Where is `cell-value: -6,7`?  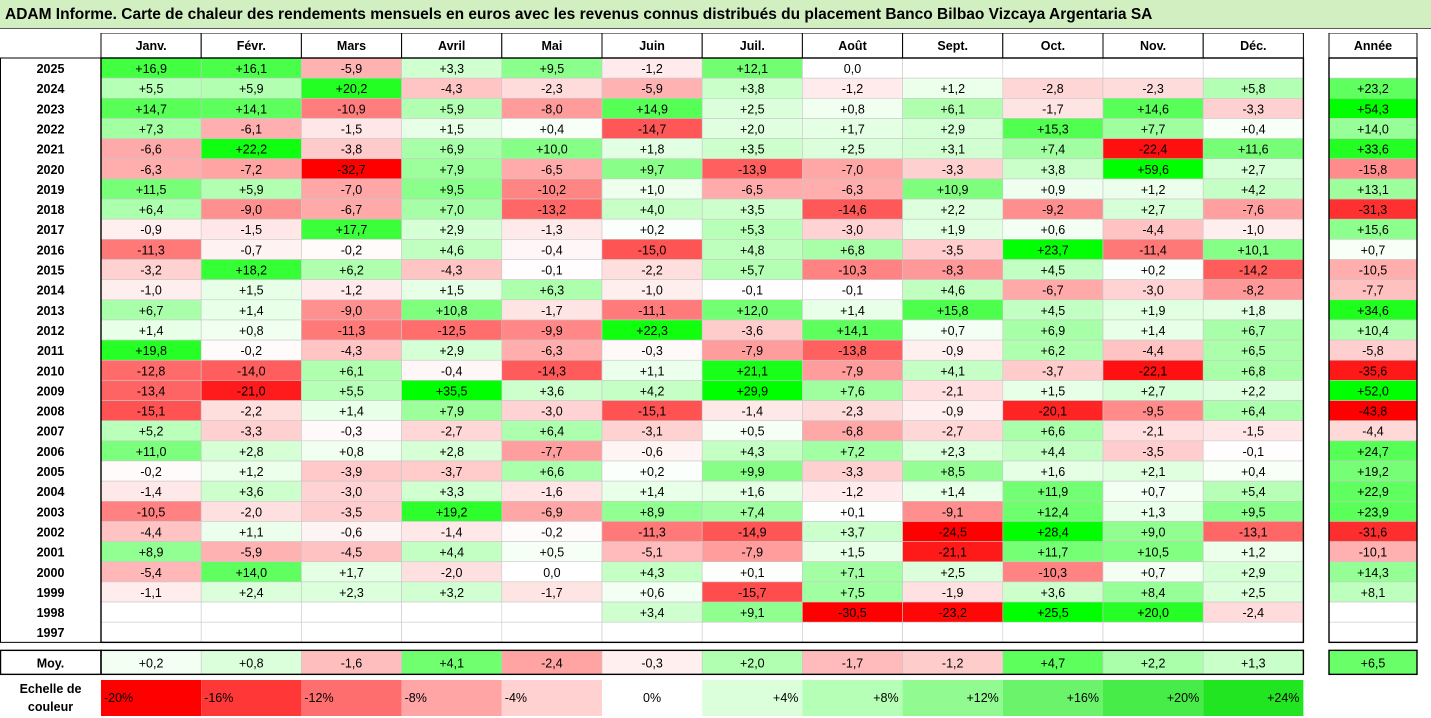
cell-value: -6,7 is located at coordinates (1053, 291).